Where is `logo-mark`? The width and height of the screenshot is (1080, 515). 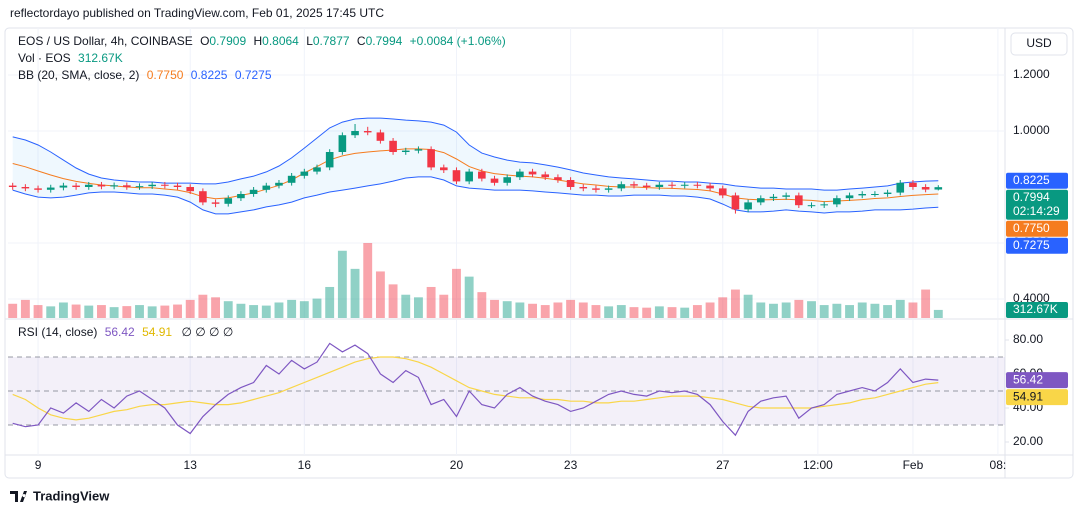
logo-mark is located at coordinates (18, 496).